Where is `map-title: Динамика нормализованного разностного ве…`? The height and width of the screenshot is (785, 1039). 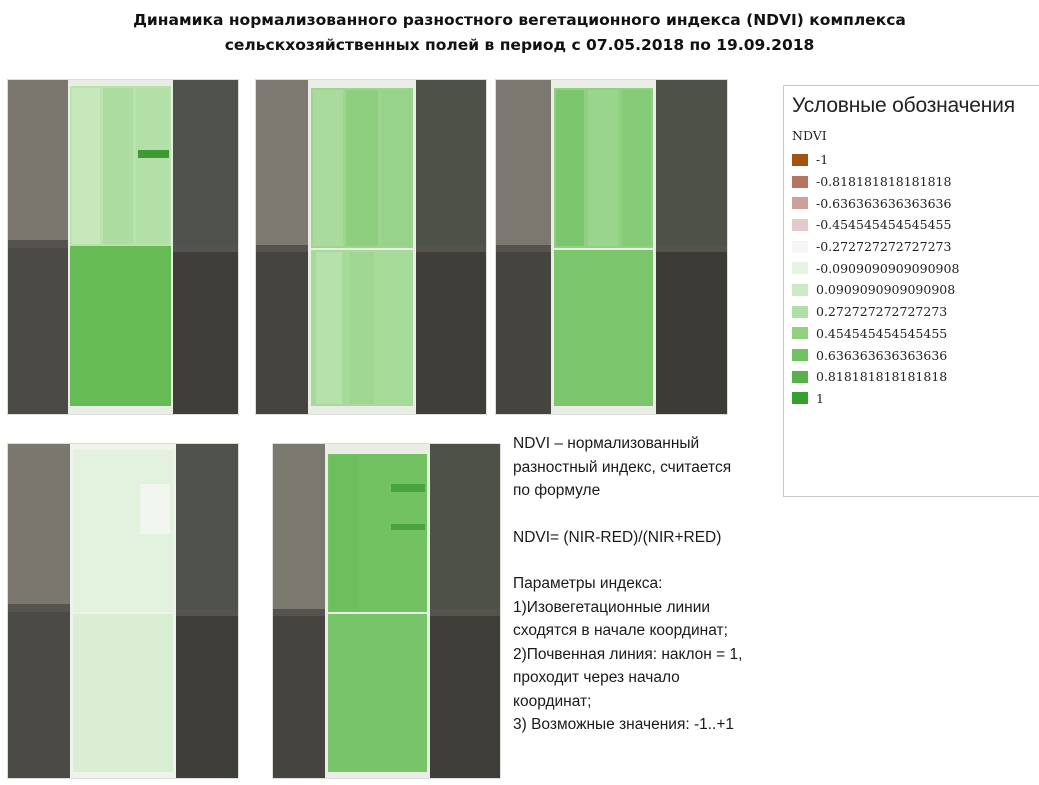 map-title: Динамика нормализованного разностного ве… is located at coordinates (519, 33).